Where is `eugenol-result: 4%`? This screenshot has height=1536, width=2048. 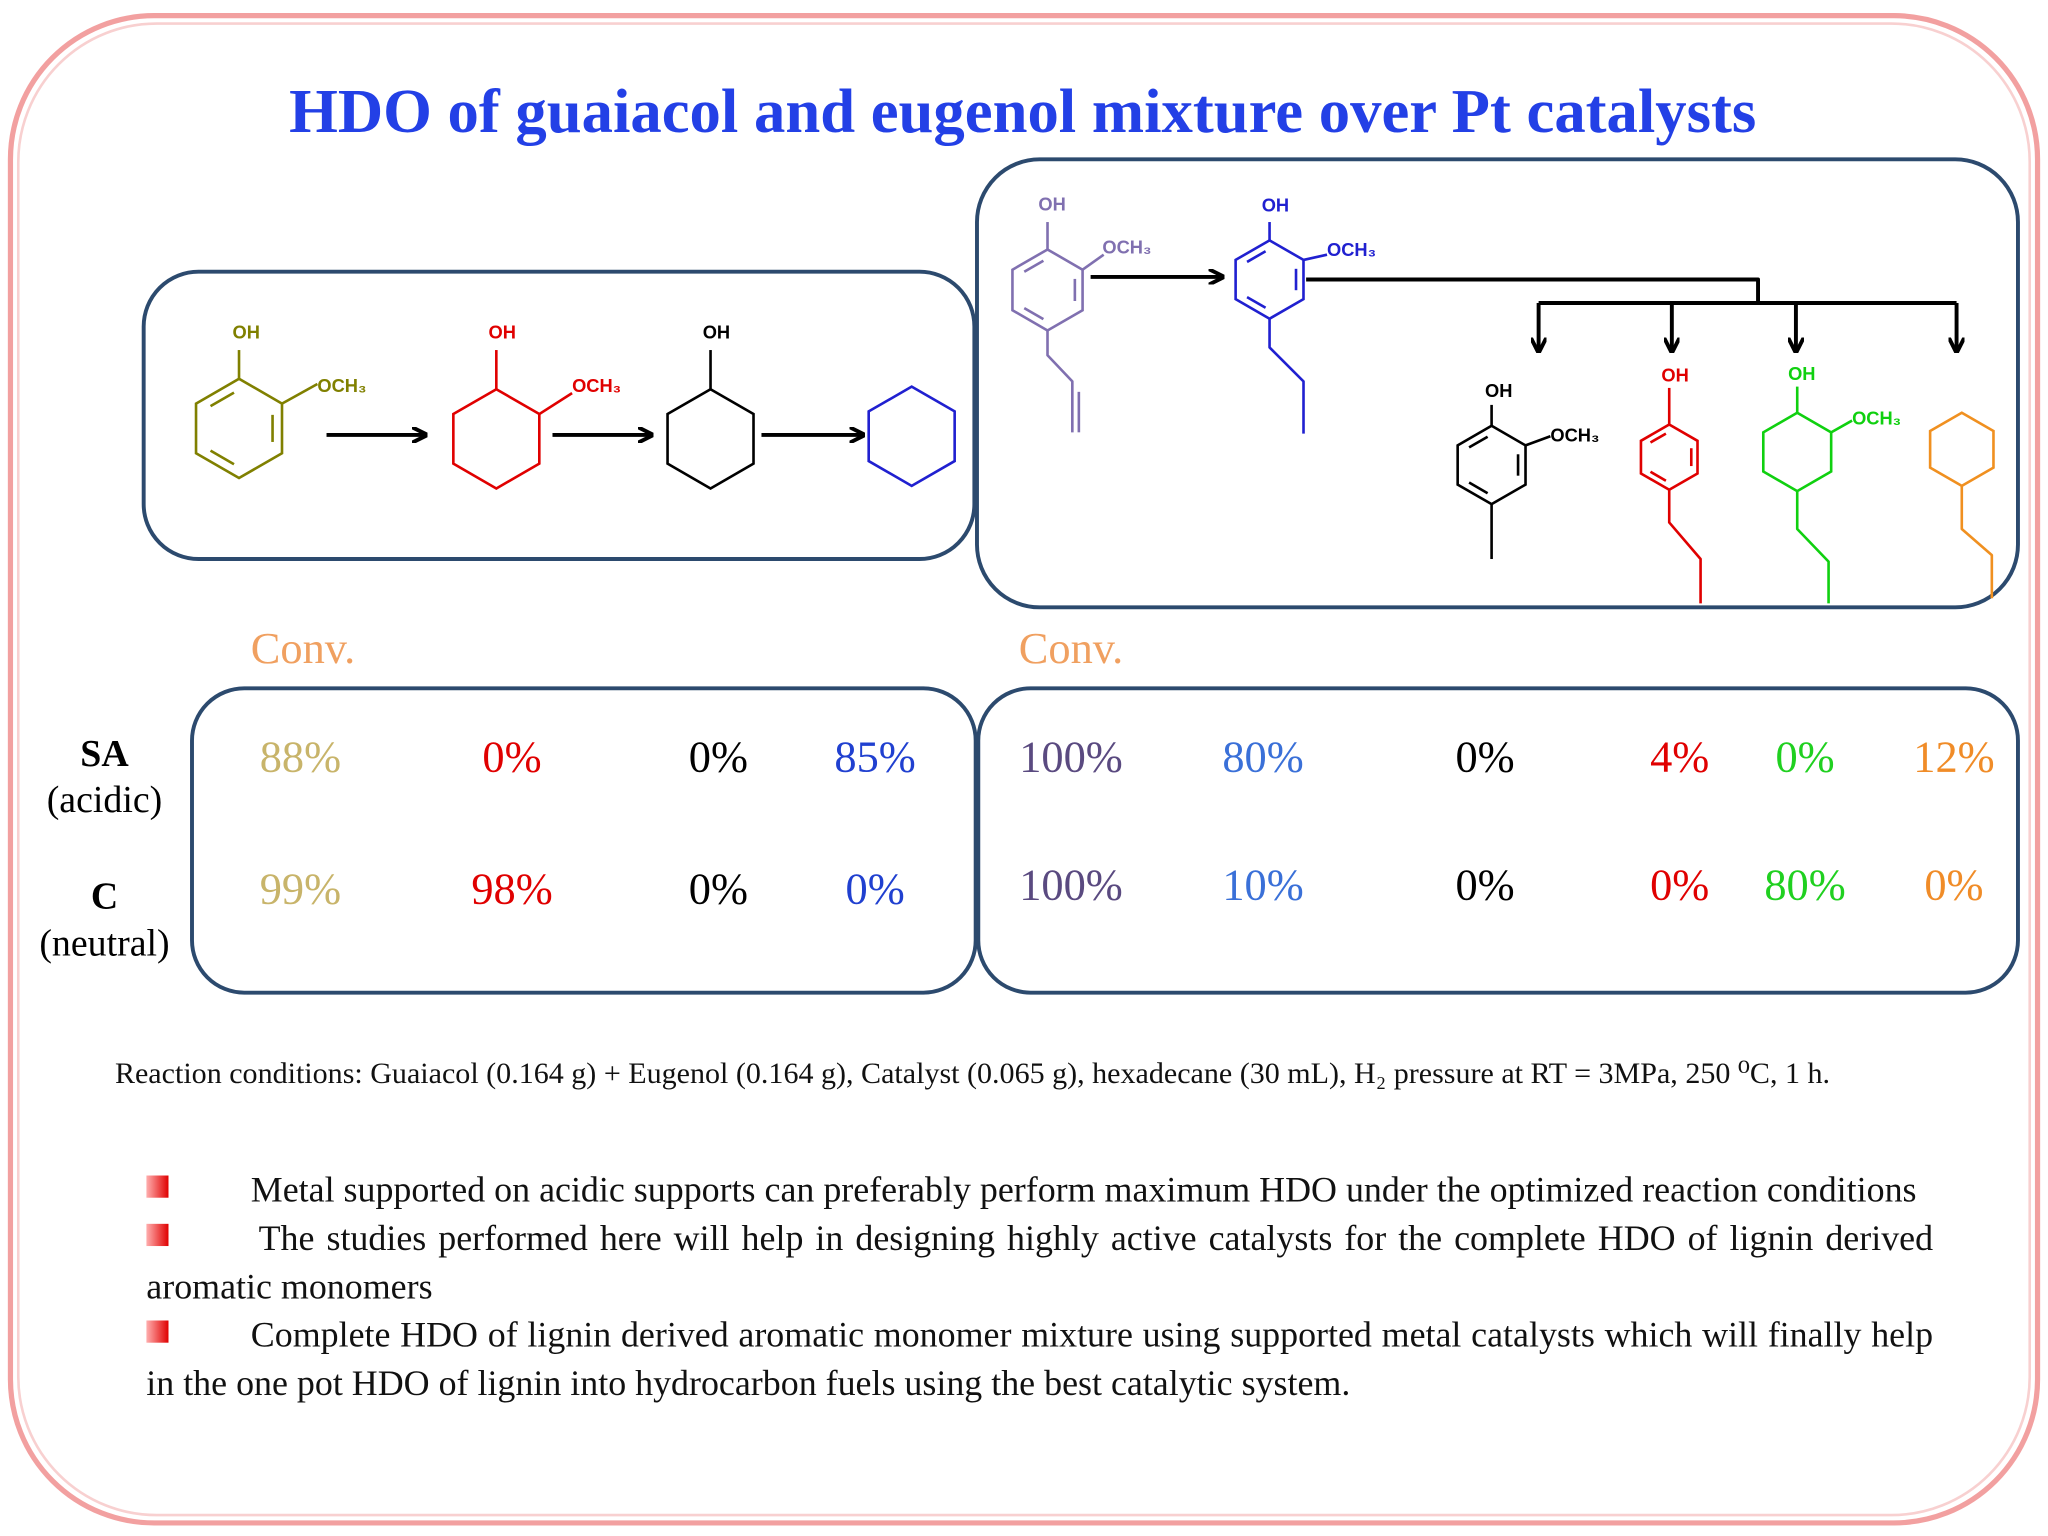
eugenol-result: 4% is located at coordinates (1679, 757).